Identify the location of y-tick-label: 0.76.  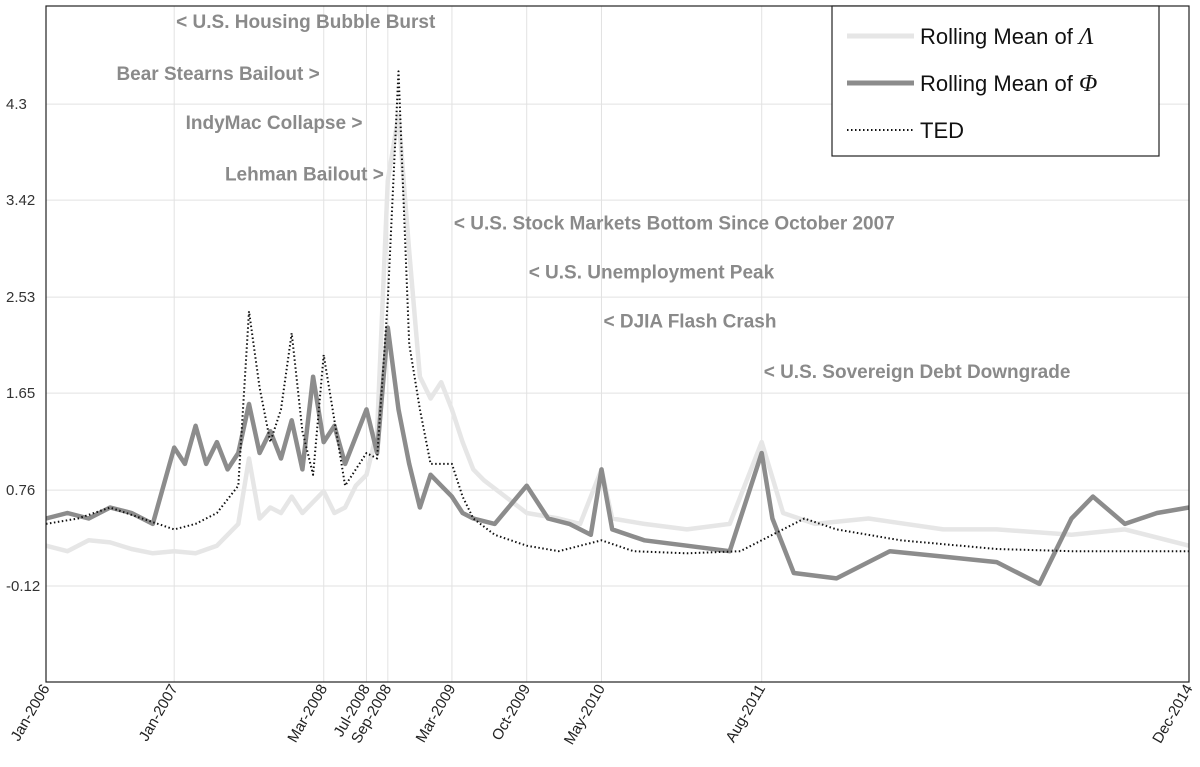
(20, 490).